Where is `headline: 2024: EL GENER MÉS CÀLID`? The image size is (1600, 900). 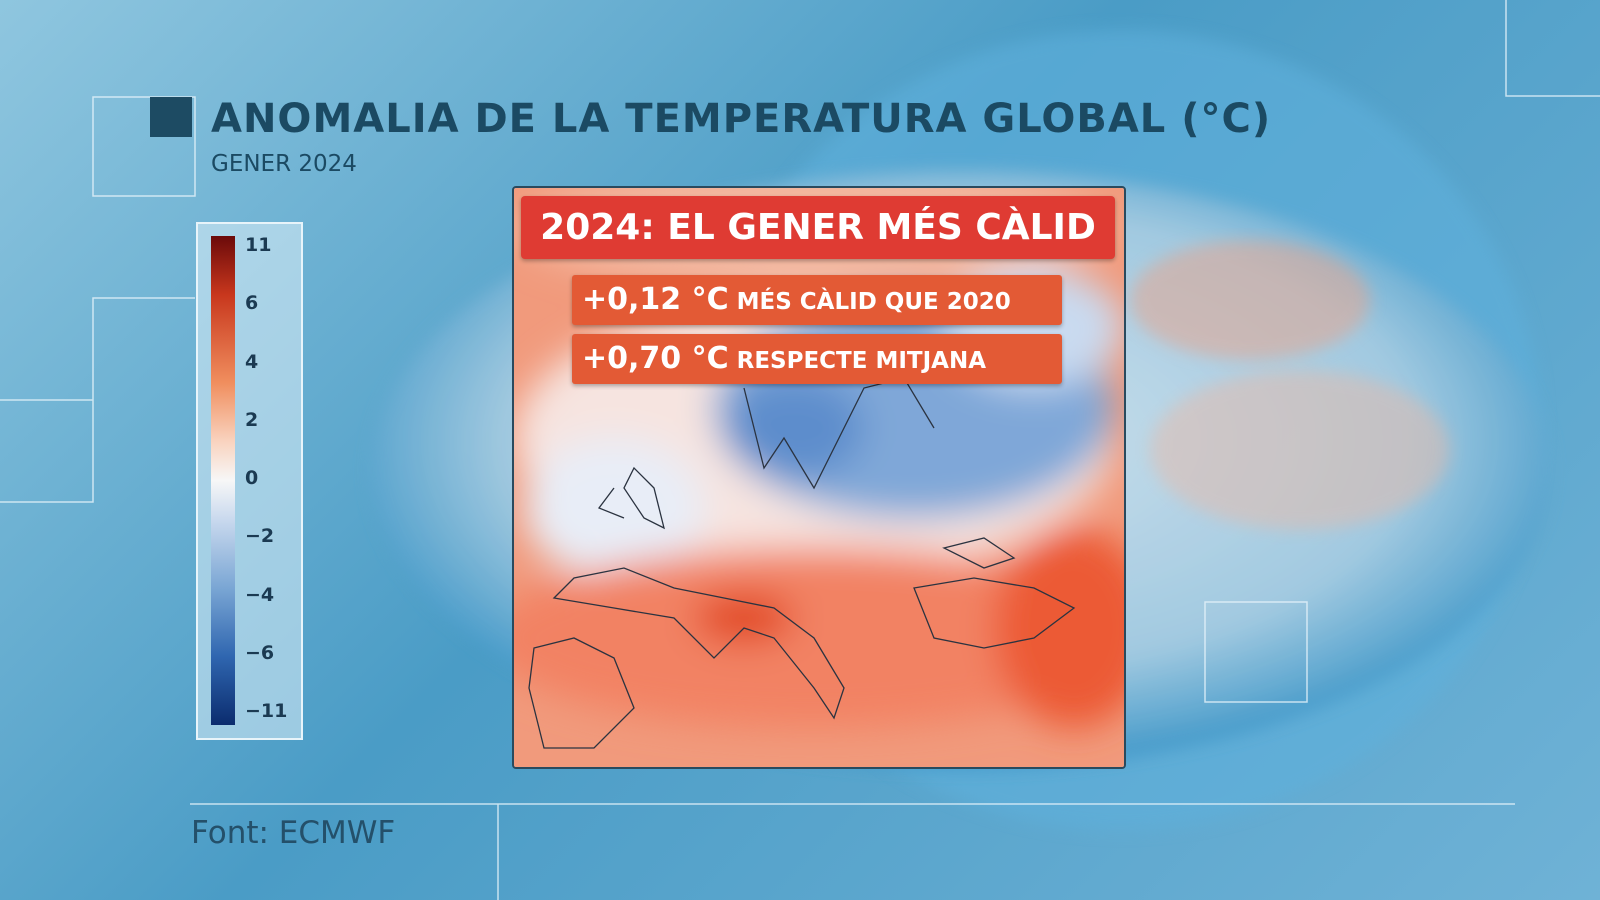 headline: 2024: EL GENER MÉS CÀLID is located at coordinates (818, 227).